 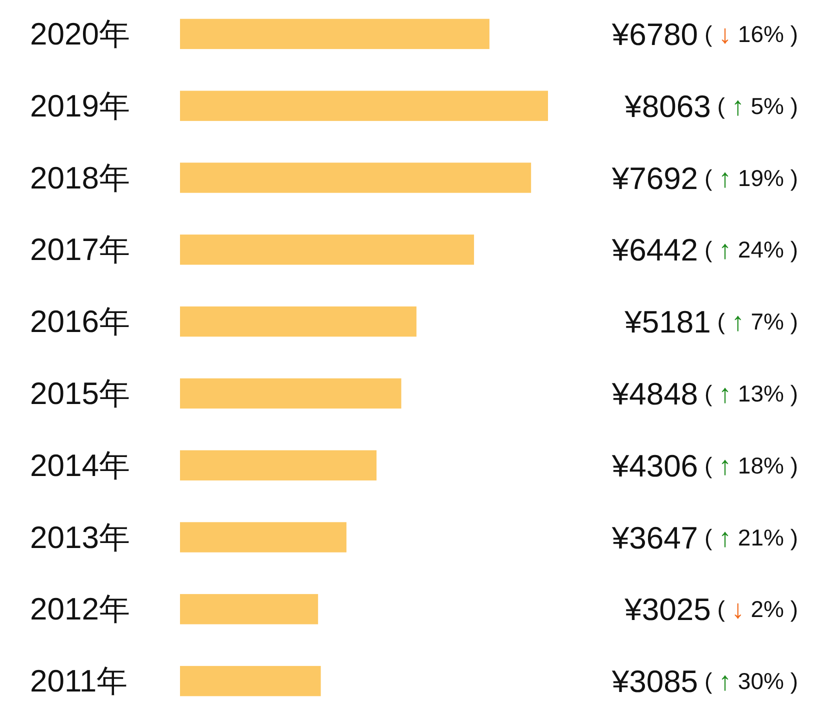 What do you see at coordinates (704, 465) in the screenshot?
I see `data-label: ¥4306 ( ↑ 18% )` at bounding box center [704, 465].